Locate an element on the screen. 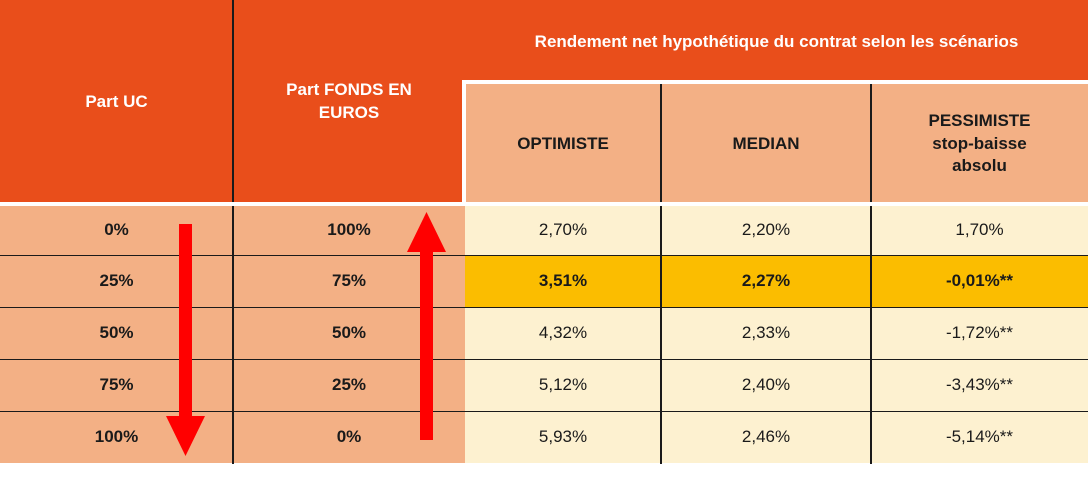 The image size is (1088, 490). cell-optimiste-value: 2,70% is located at coordinates (563, 230).